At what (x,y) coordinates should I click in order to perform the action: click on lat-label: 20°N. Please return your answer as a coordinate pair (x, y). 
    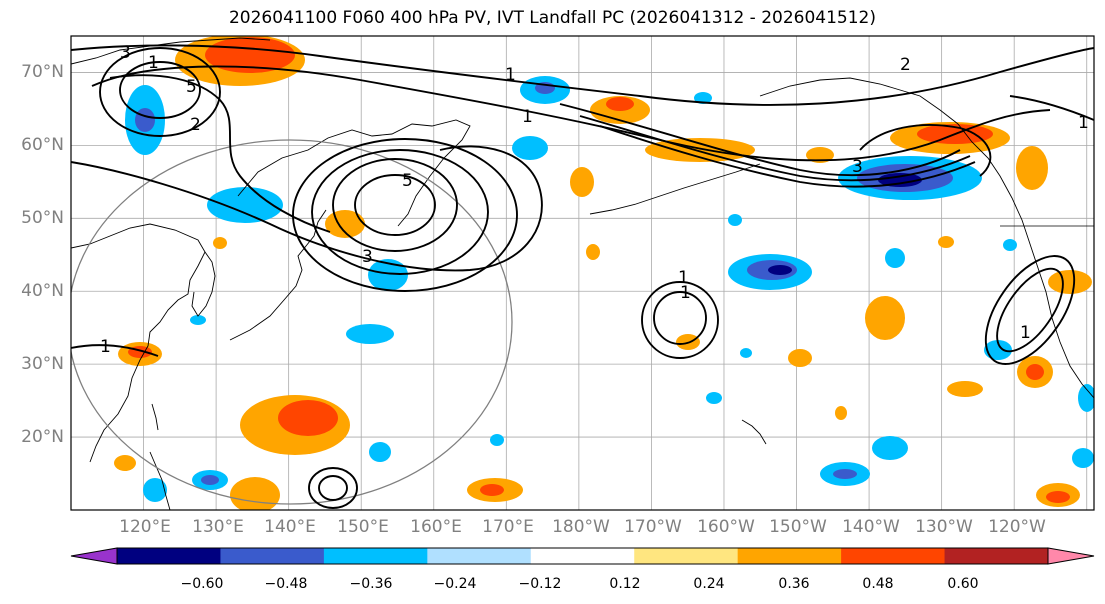
    Looking at the image, I should click on (42, 437).